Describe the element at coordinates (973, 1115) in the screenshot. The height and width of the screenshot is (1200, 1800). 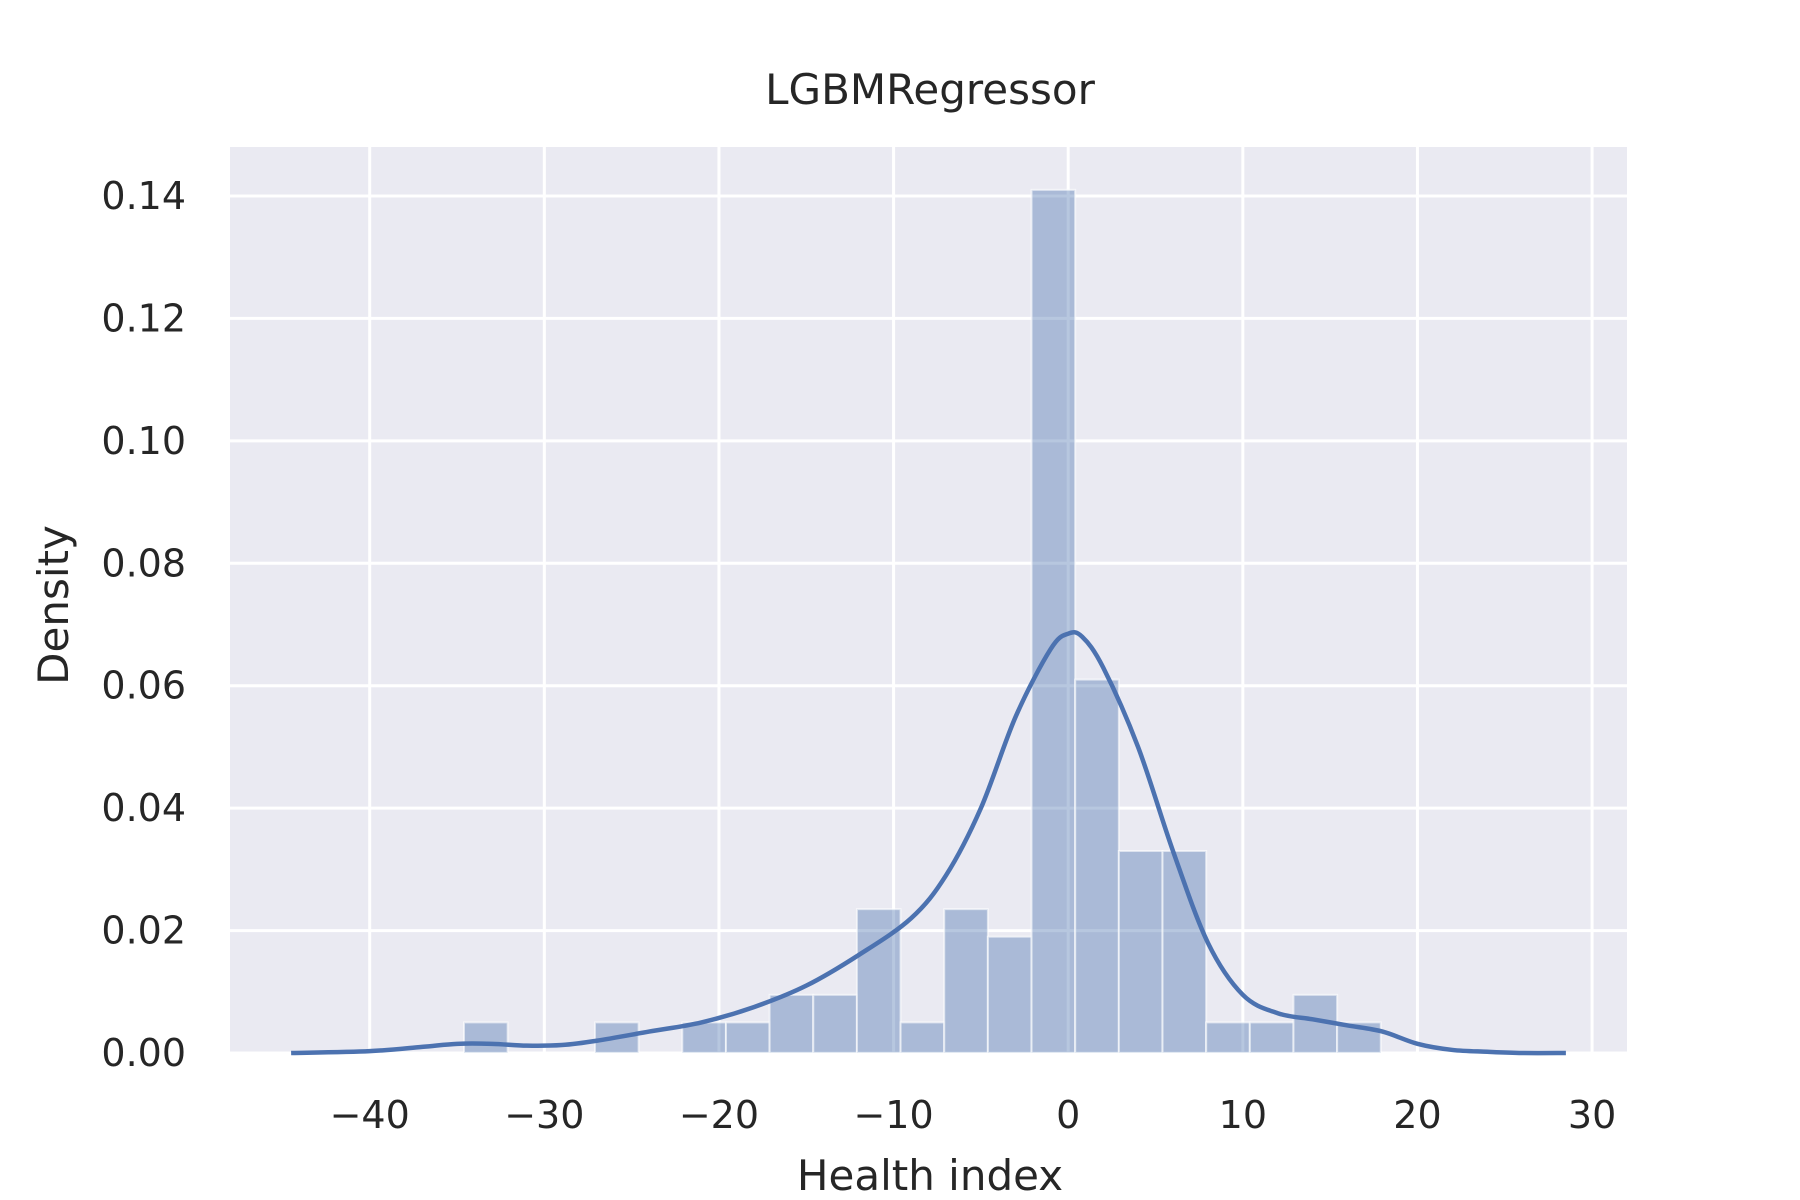
I see `x-tick-labels: −40 −30 −20 −10 0 10 20 30` at that location.